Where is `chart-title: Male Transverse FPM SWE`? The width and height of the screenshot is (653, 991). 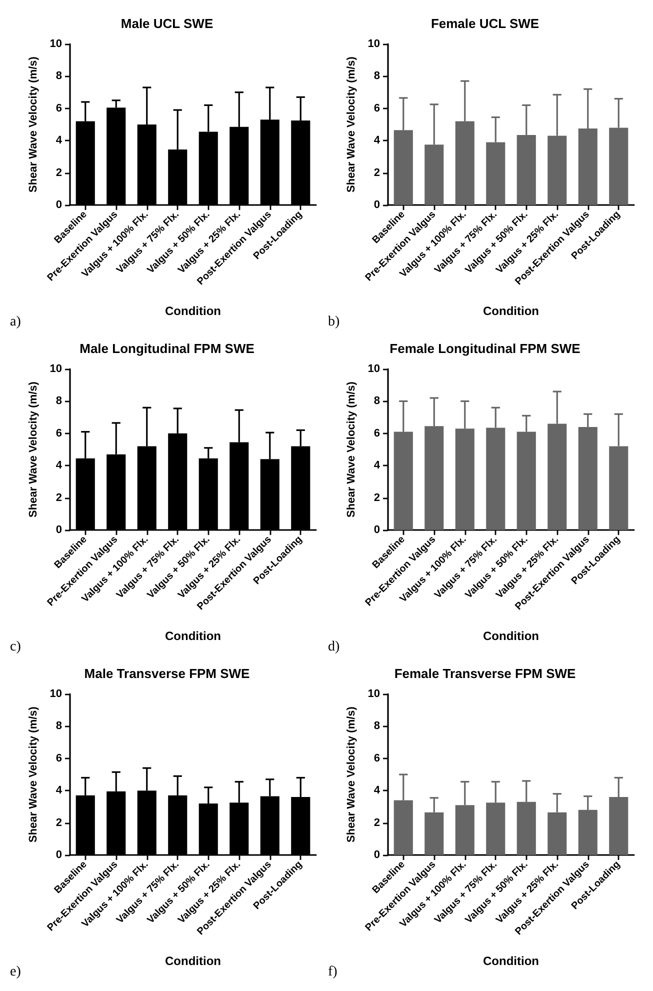 chart-title: Male Transverse FPM SWE is located at coordinates (167, 673).